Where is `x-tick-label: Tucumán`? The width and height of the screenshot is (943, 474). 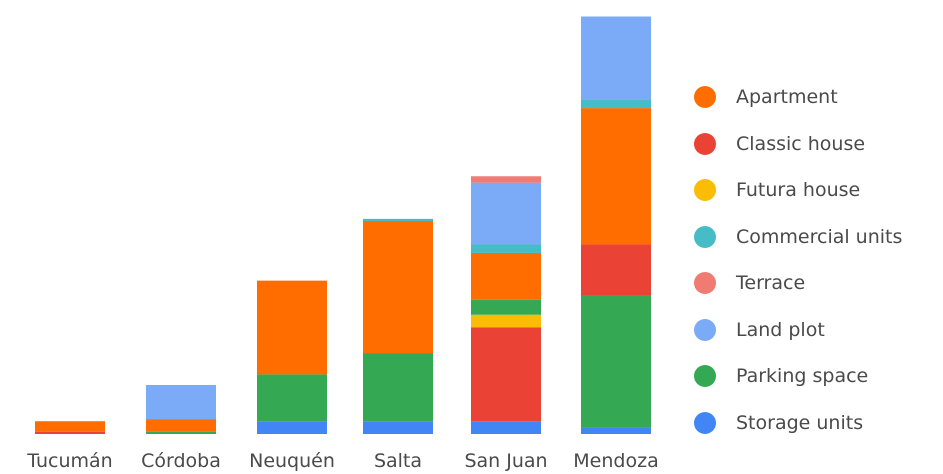 x-tick-label: Tucumán is located at coordinates (69, 461).